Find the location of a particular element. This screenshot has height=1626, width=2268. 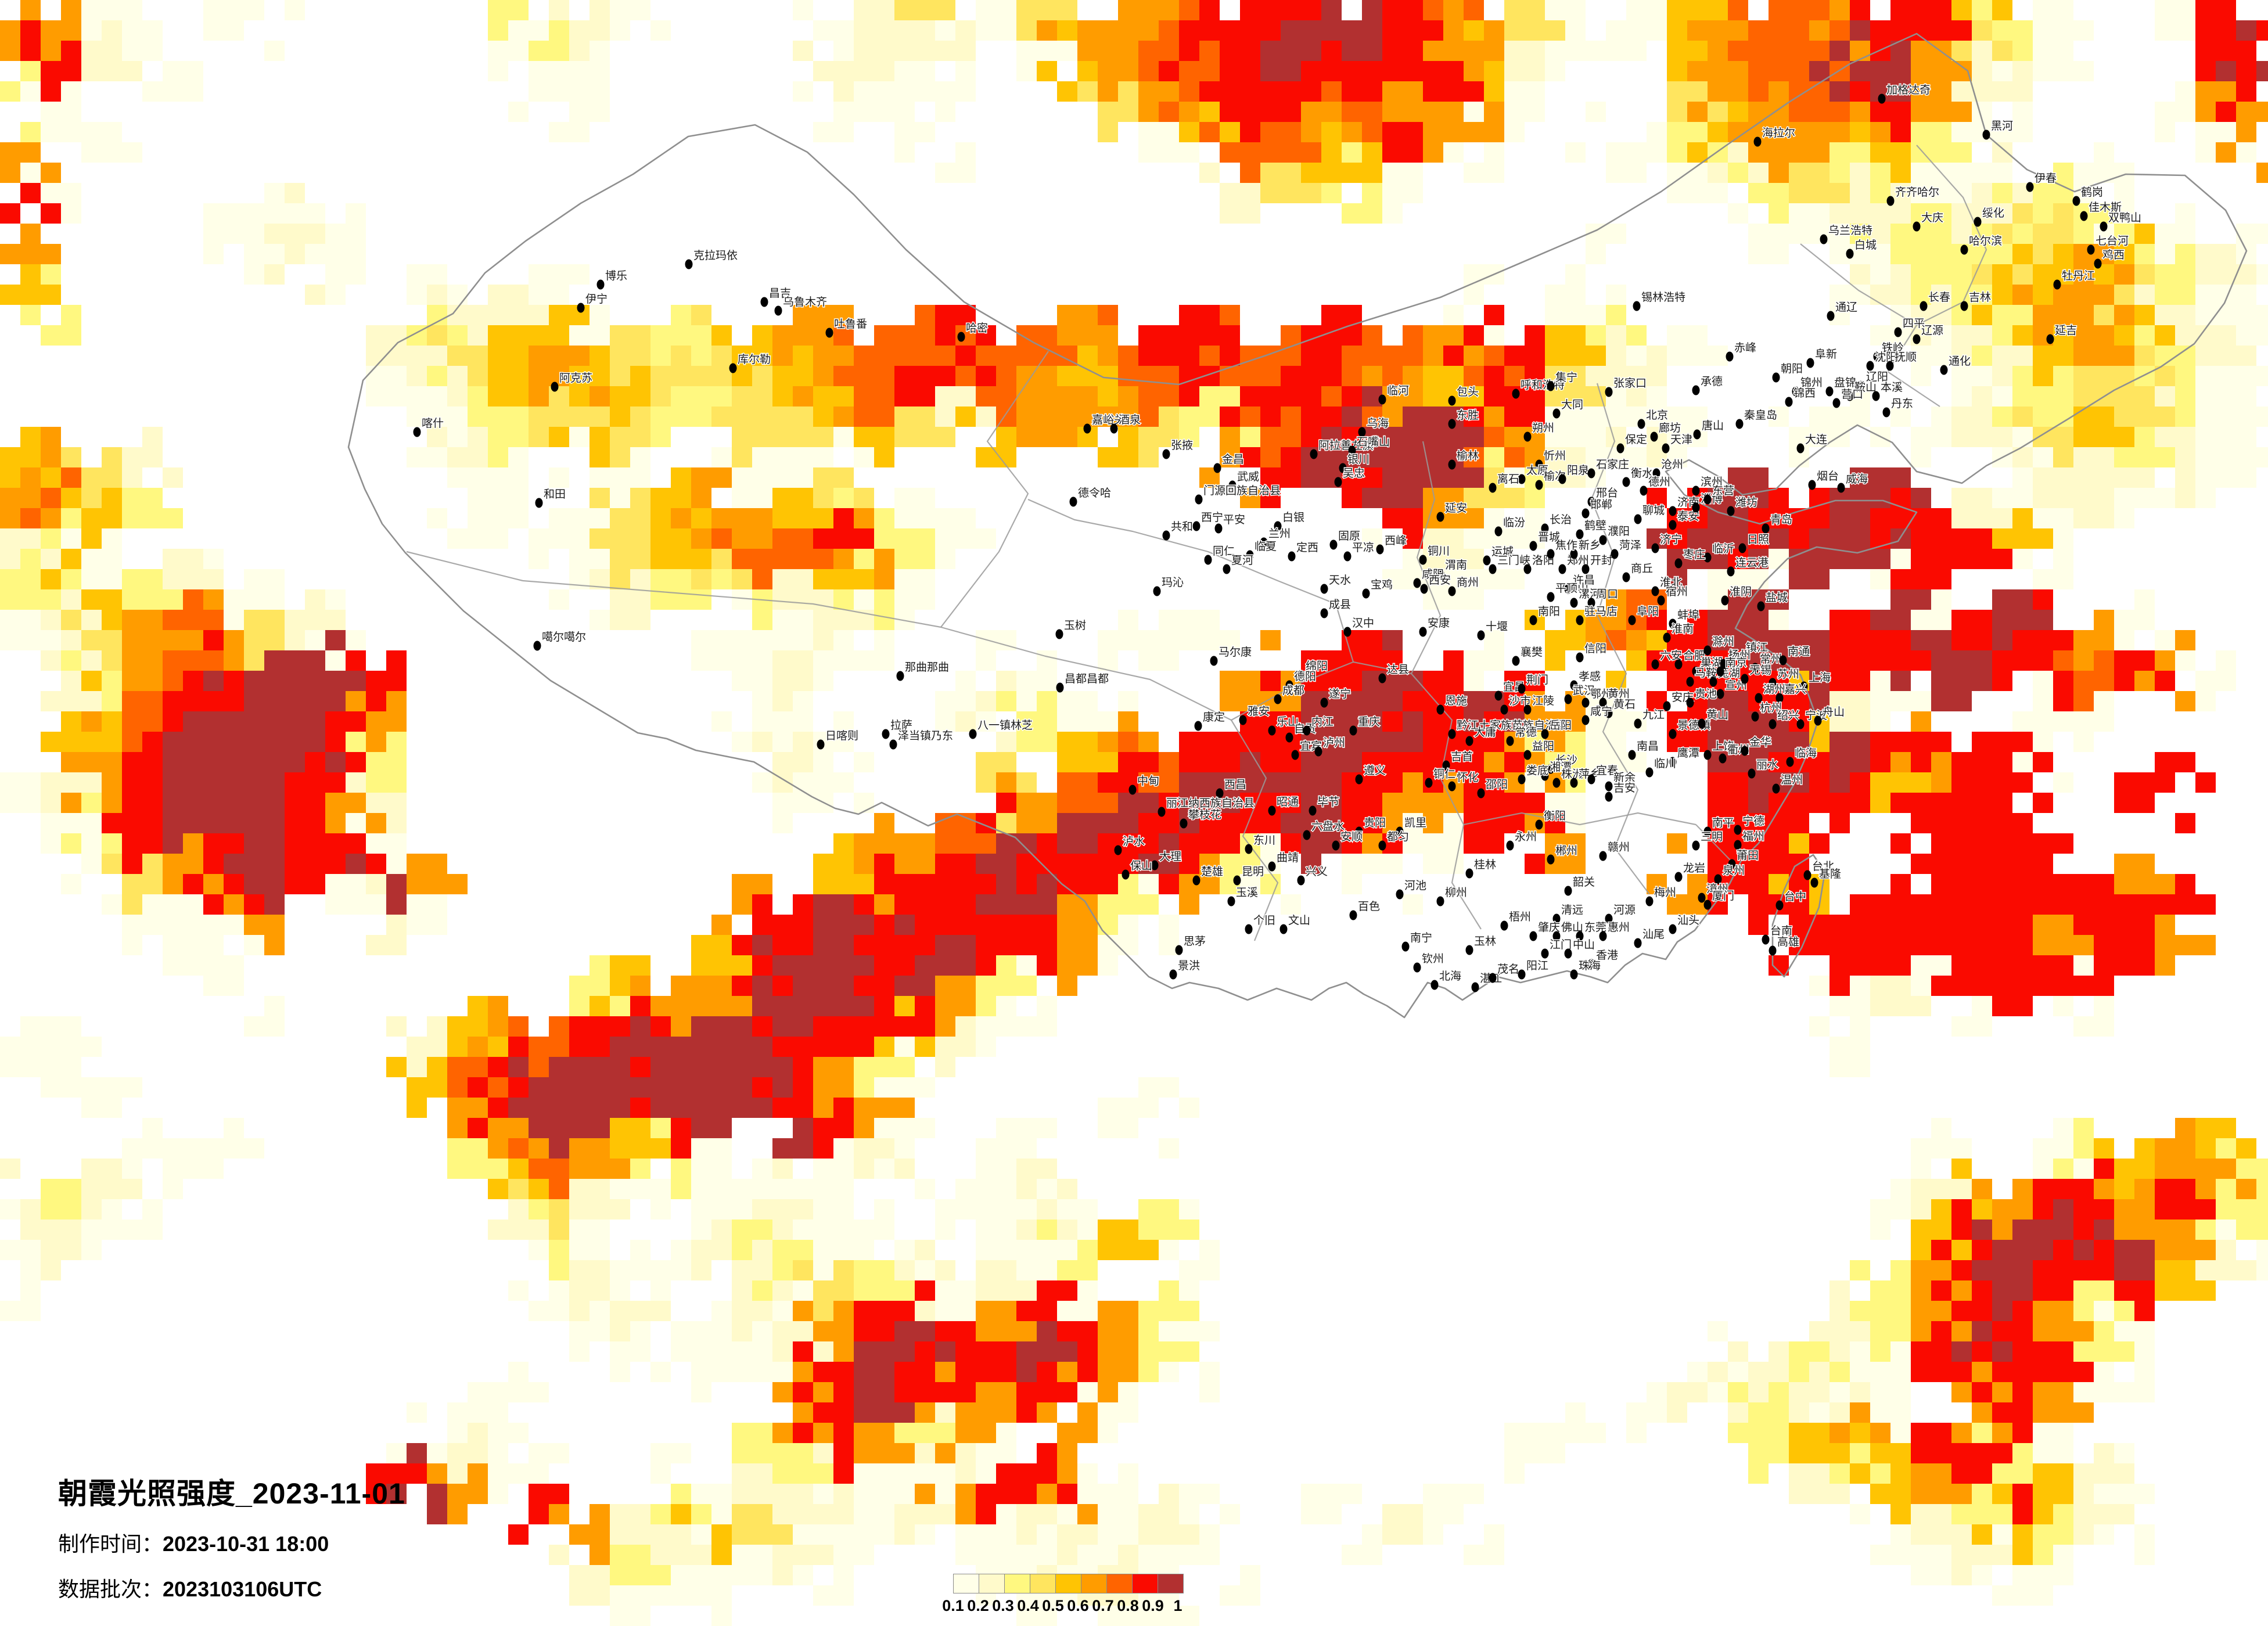

city-label: 孝感 is located at coordinates (1590, 676).